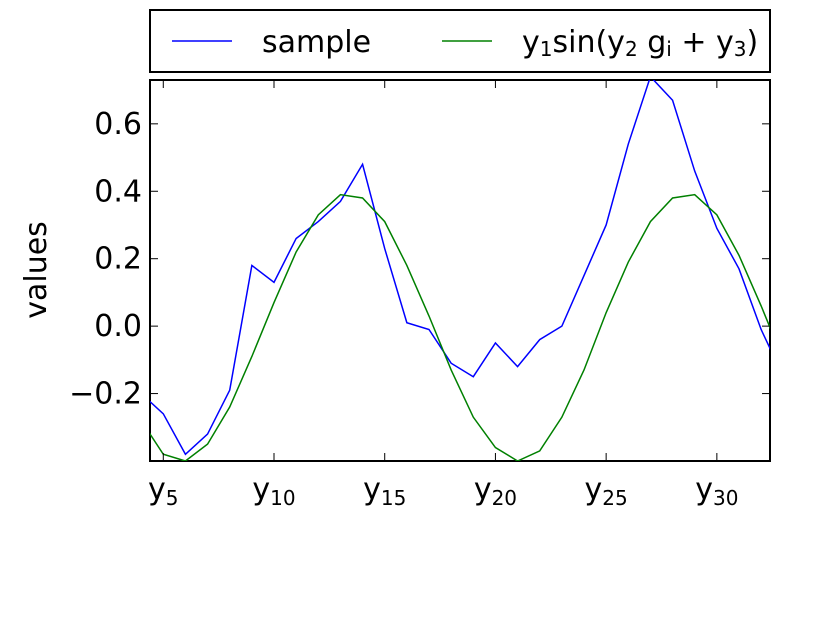 This screenshot has width=830, height=623. What do you see at coordinates (606, 491) in the screenshot?
I see `x-tick-label: y25` at bounding box center [606, 491].